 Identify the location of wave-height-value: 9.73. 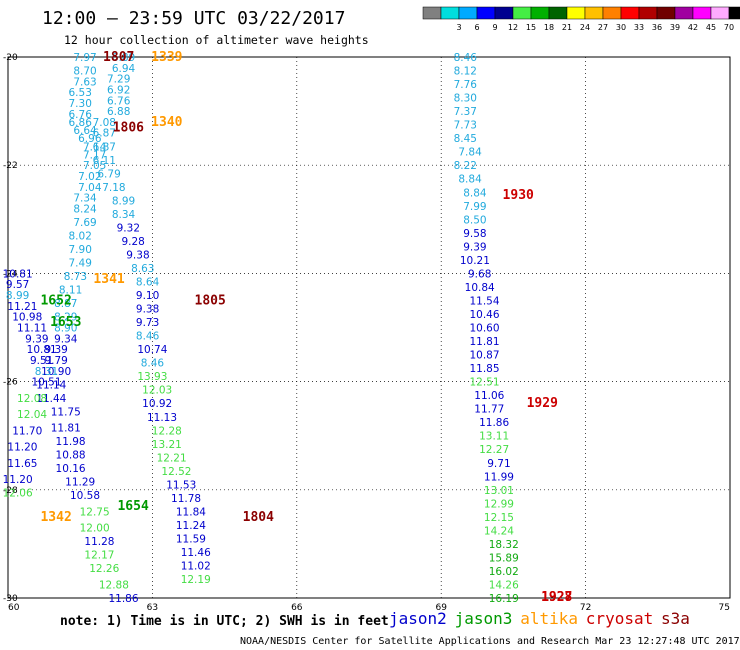
(147, 323).